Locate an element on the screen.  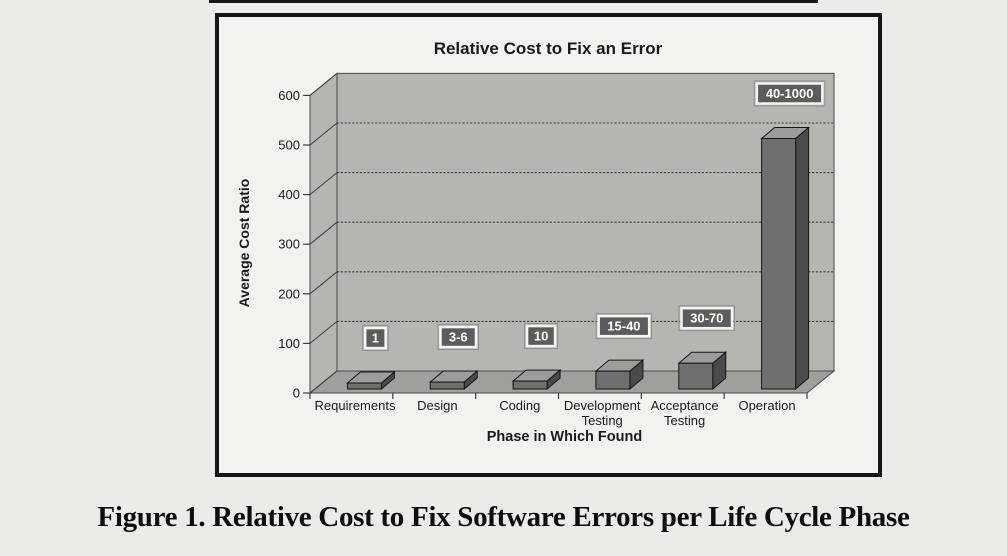
y-axis-title: Average Cost Ratio is located at coordinates (244, 243).